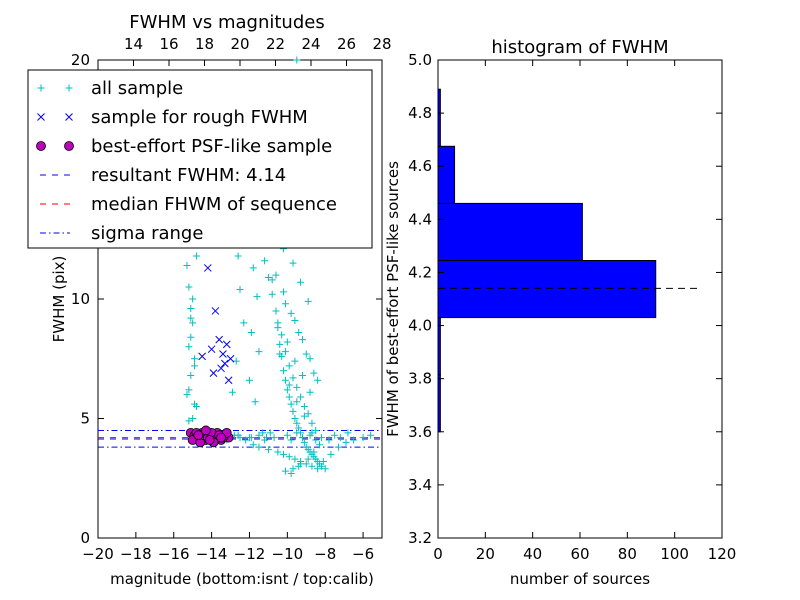 Image resolution: width=800 pixels, height=600 pixels. I want to click on scatter-y-tick-label: 20, so click(80, 60).